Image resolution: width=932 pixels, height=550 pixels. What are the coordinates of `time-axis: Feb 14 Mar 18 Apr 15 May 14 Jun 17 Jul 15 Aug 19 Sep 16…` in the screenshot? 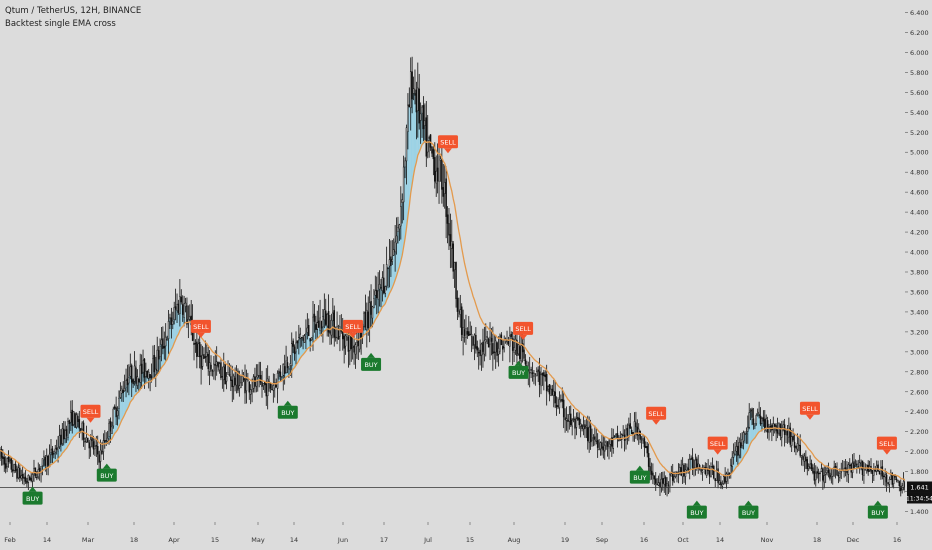 It's located at (466, 536).